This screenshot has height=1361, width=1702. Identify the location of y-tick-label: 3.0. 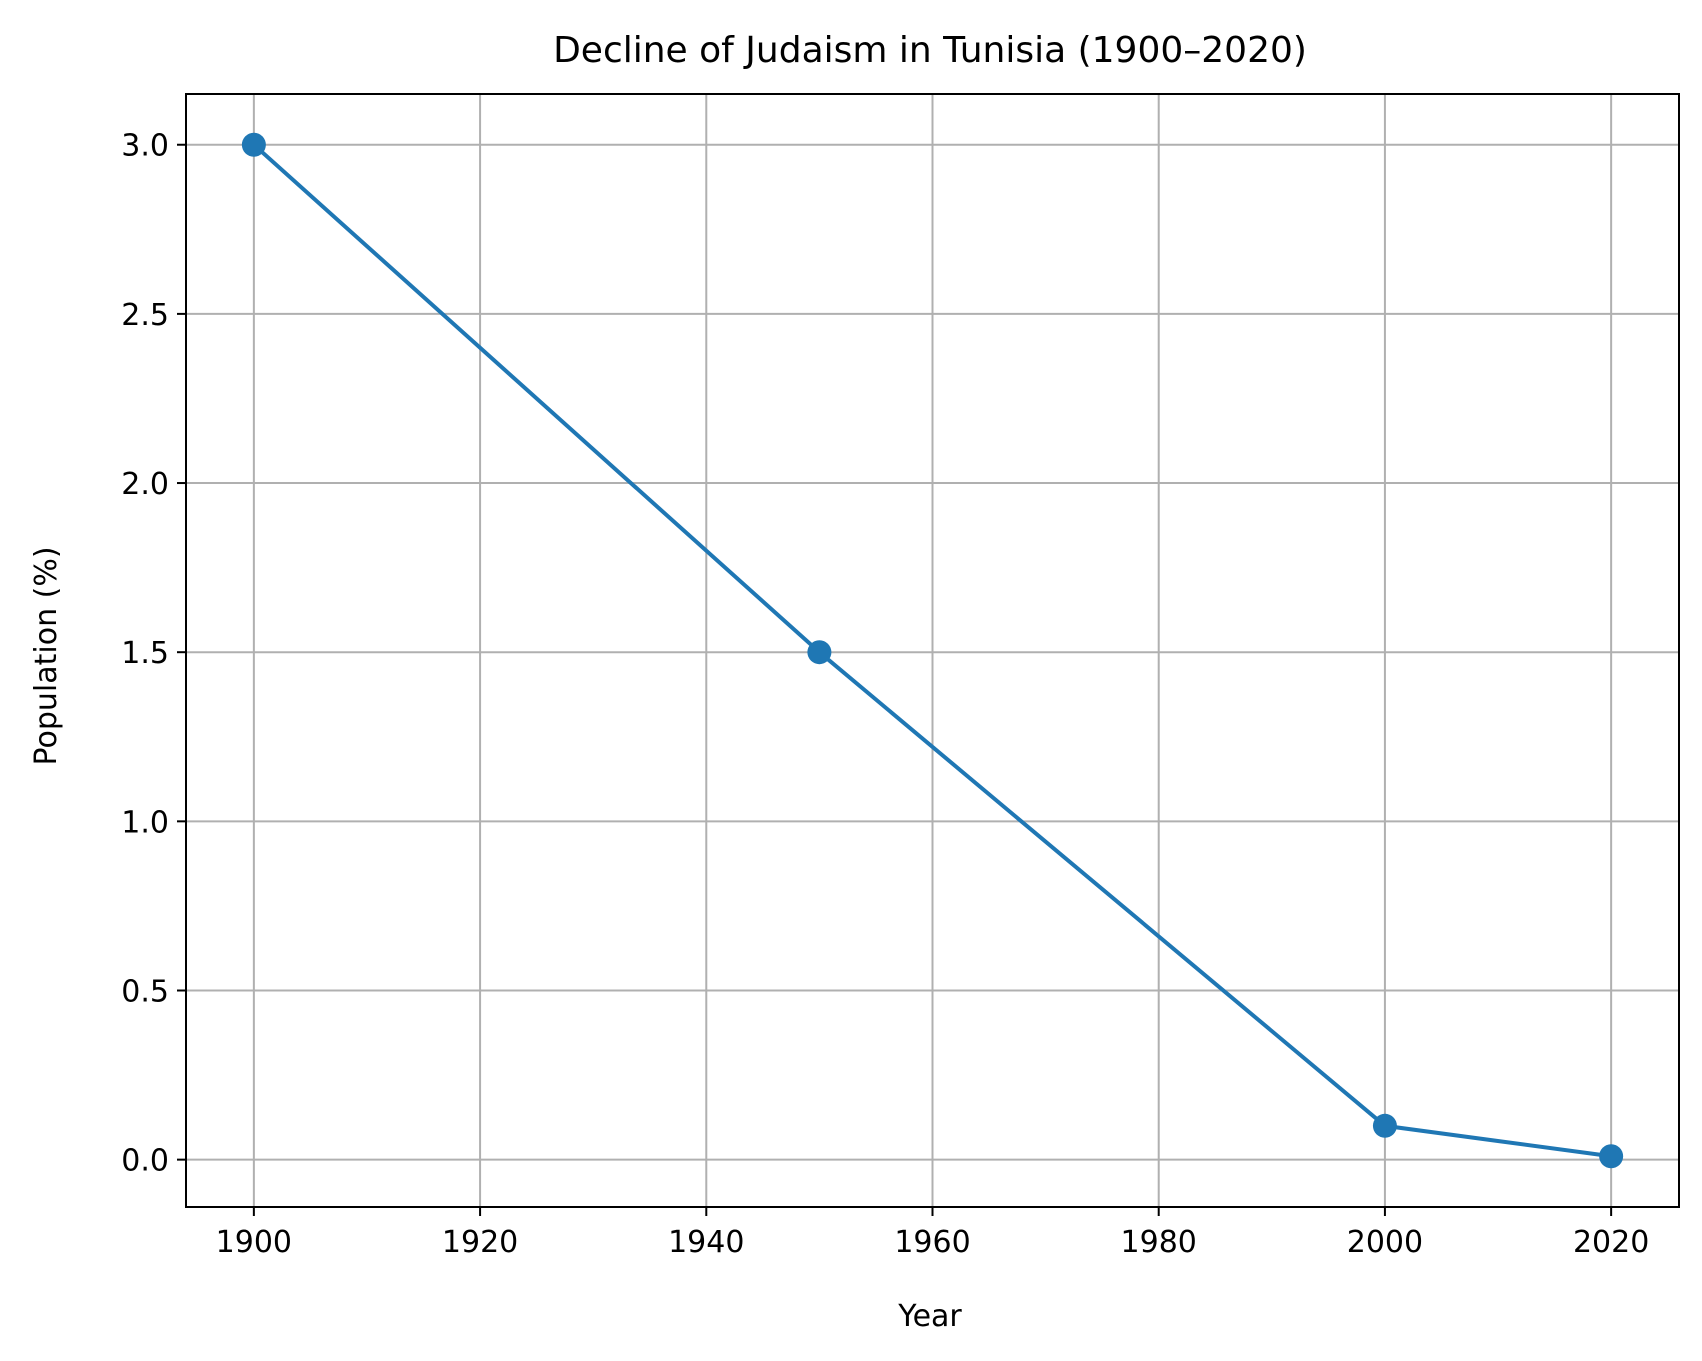
(145, 146).